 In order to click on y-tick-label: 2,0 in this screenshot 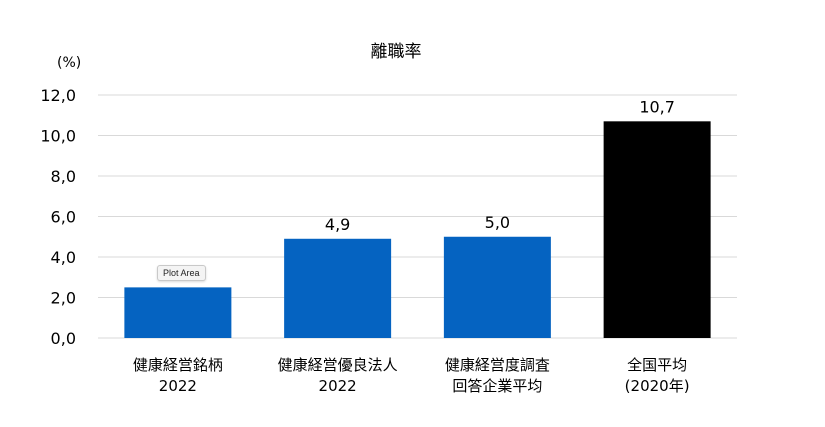, I will do `click(63, 298)`.